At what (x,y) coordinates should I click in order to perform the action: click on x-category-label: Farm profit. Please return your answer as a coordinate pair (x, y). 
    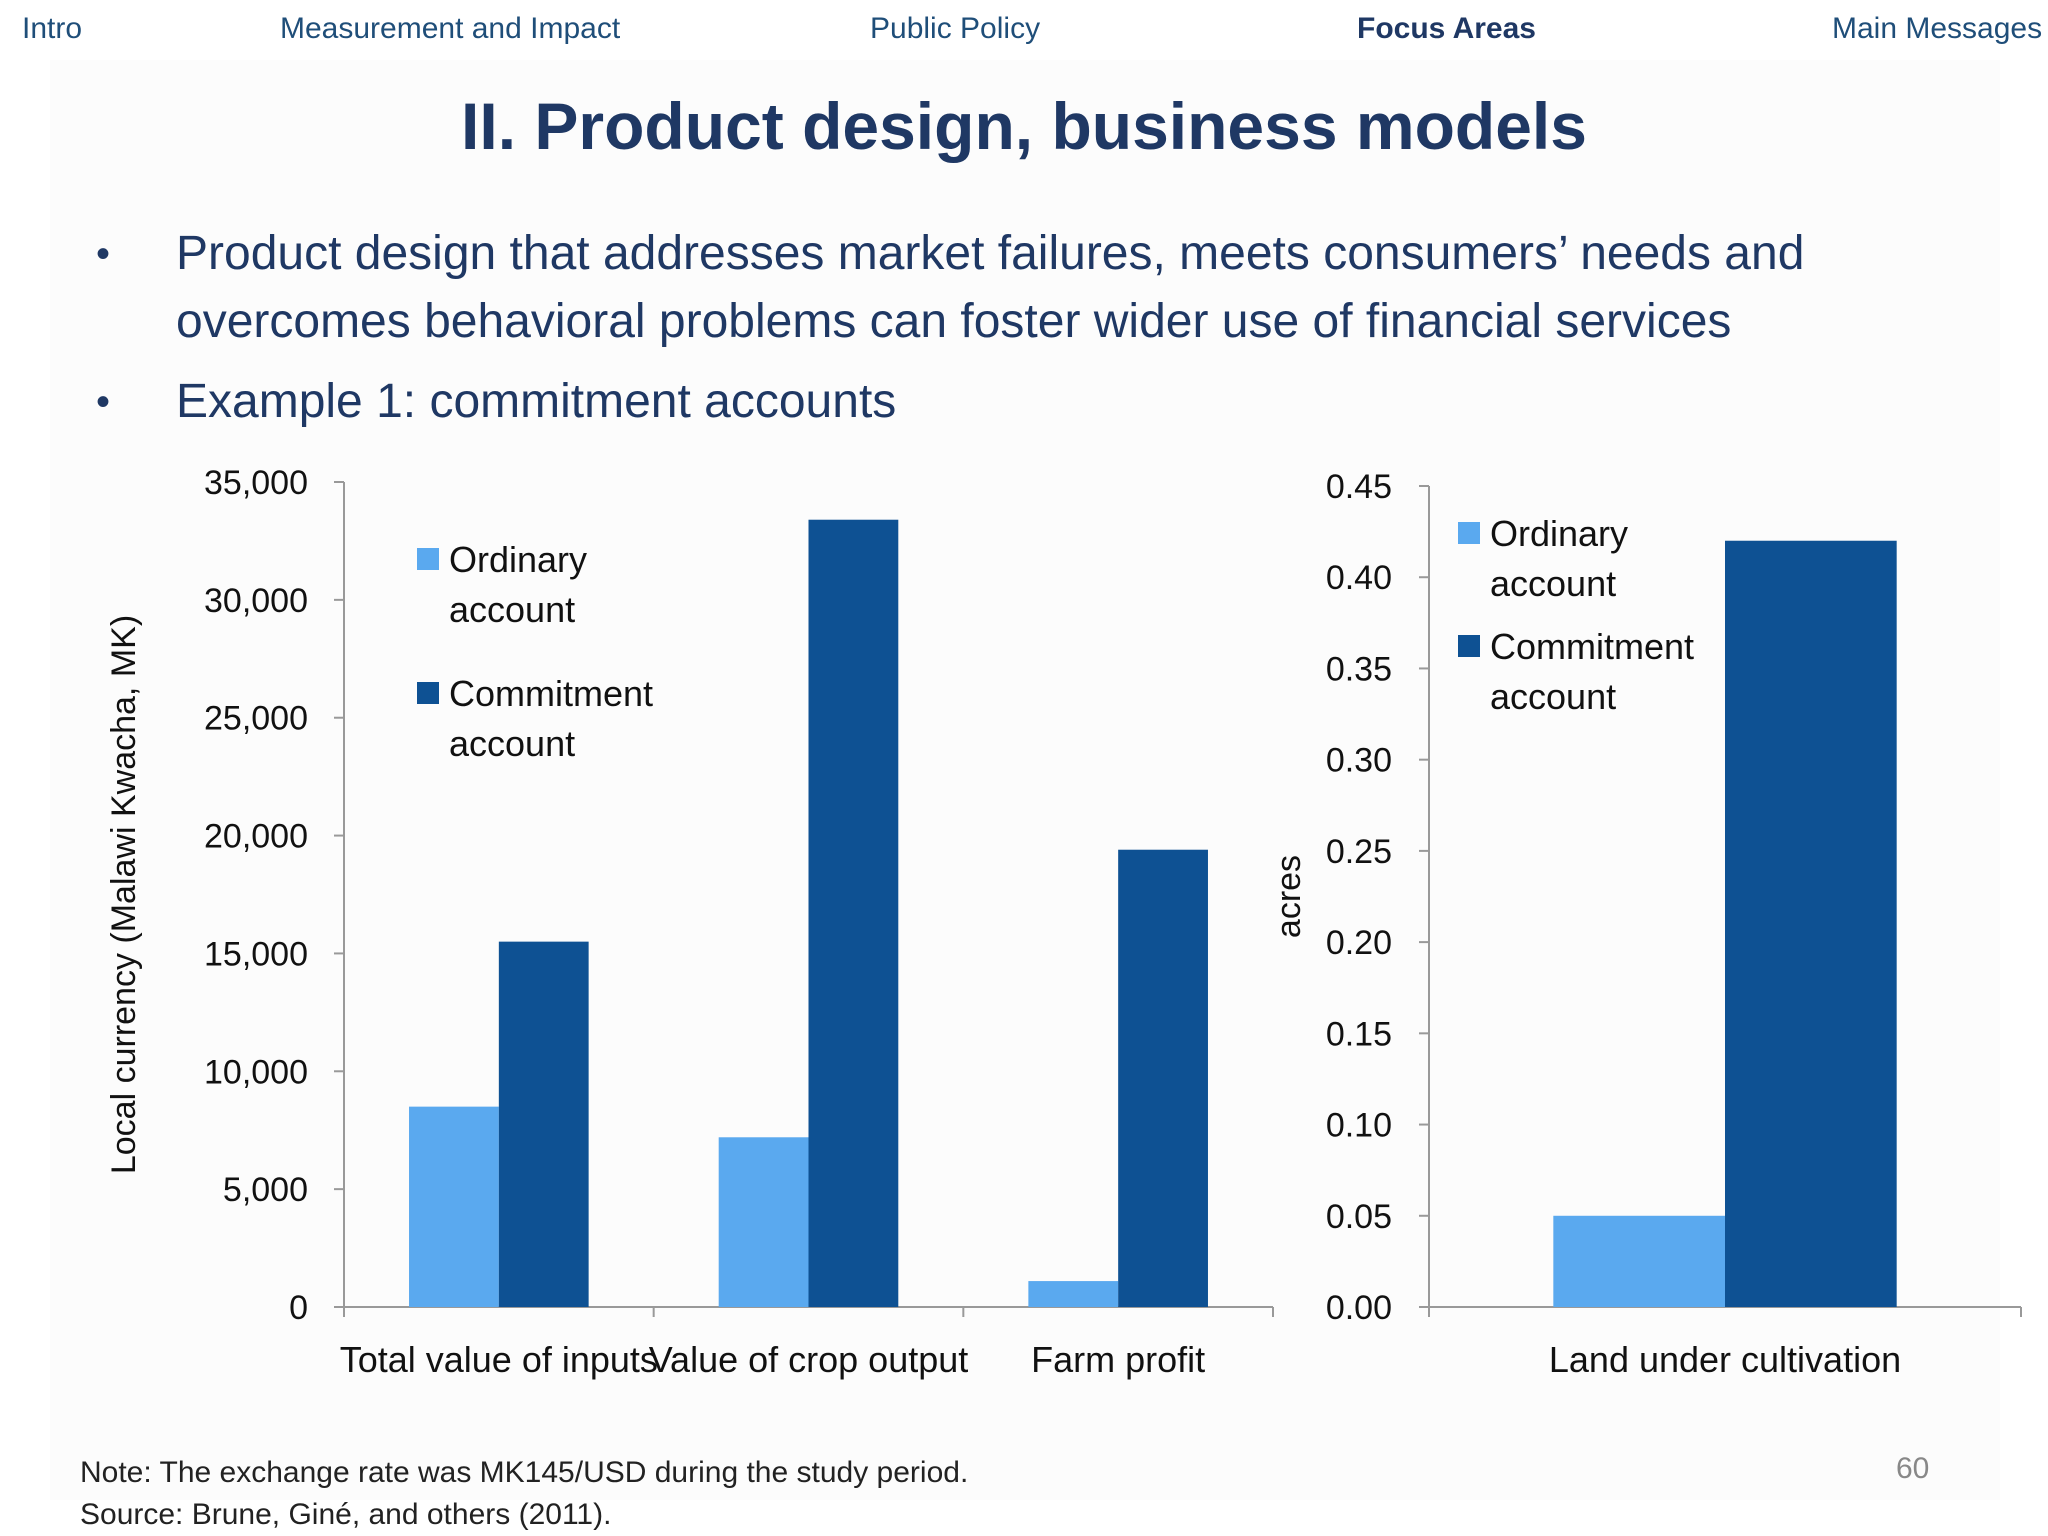
    Looking at the image, I should click on (1118, 1359).